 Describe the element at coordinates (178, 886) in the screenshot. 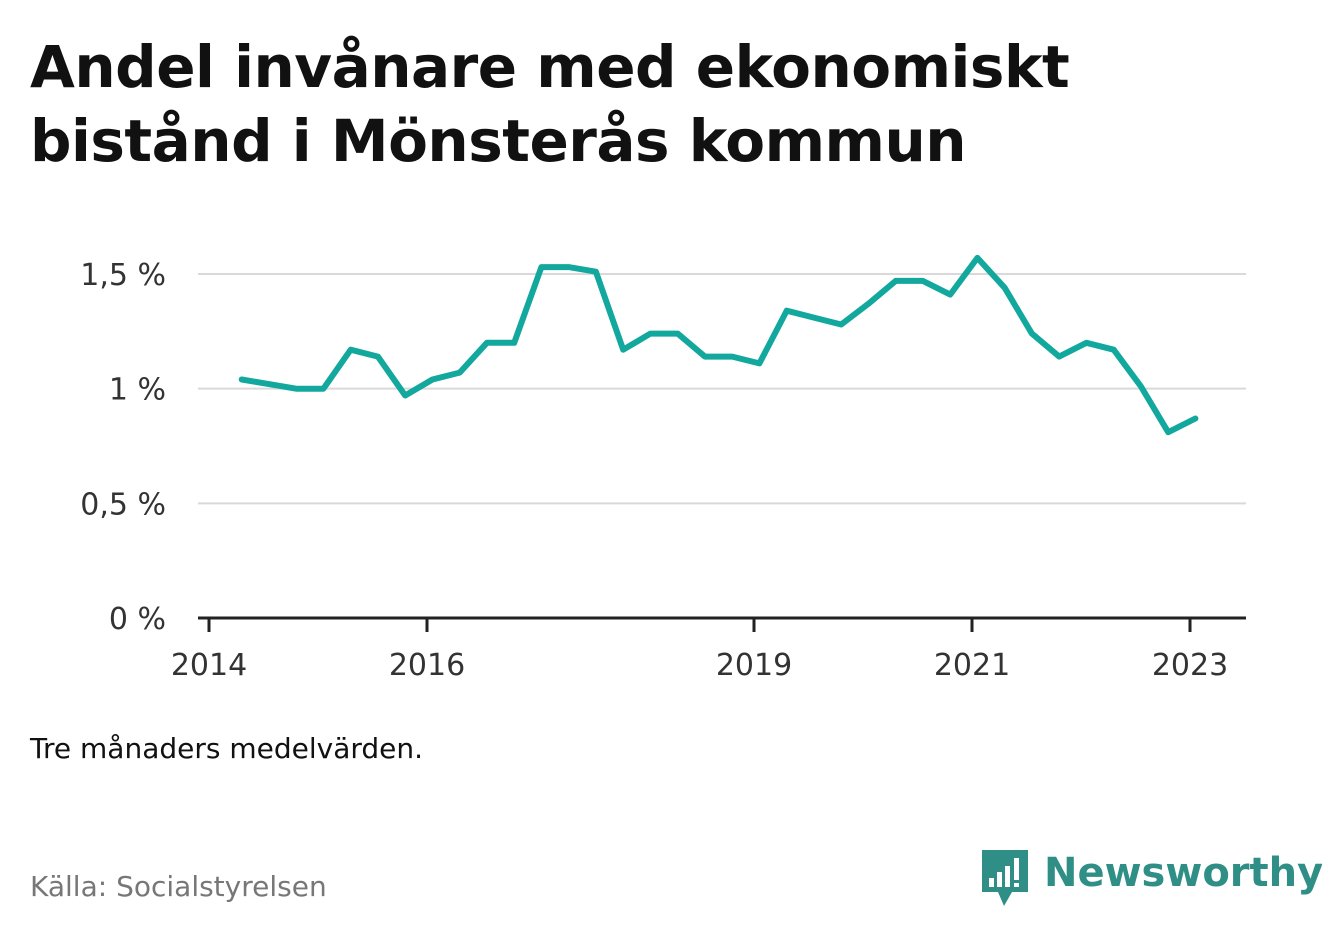

I see `source-credit: Källa: Socialstyrelsen` at that location.